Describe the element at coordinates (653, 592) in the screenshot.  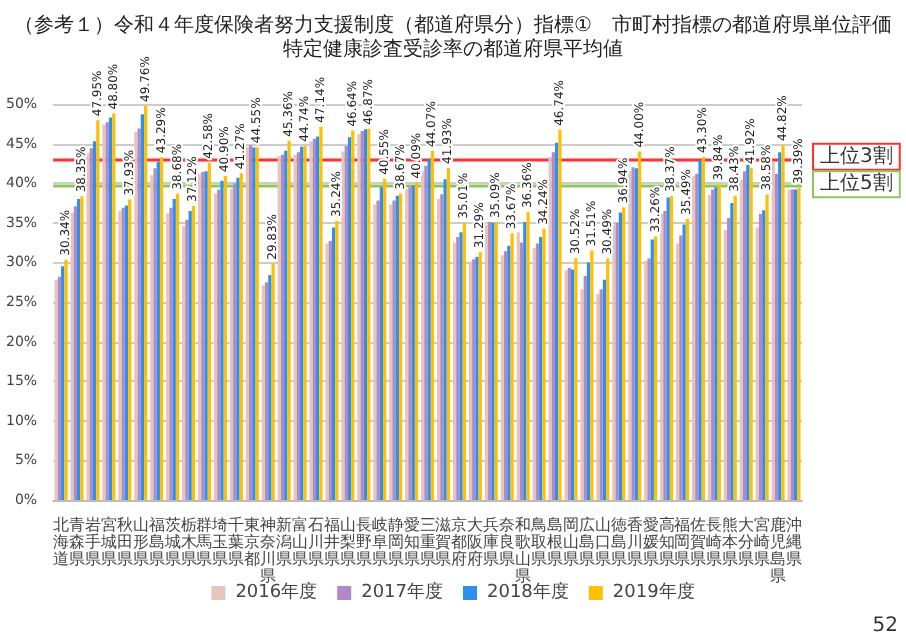
I see `legend-label: 2019年度` at that location.